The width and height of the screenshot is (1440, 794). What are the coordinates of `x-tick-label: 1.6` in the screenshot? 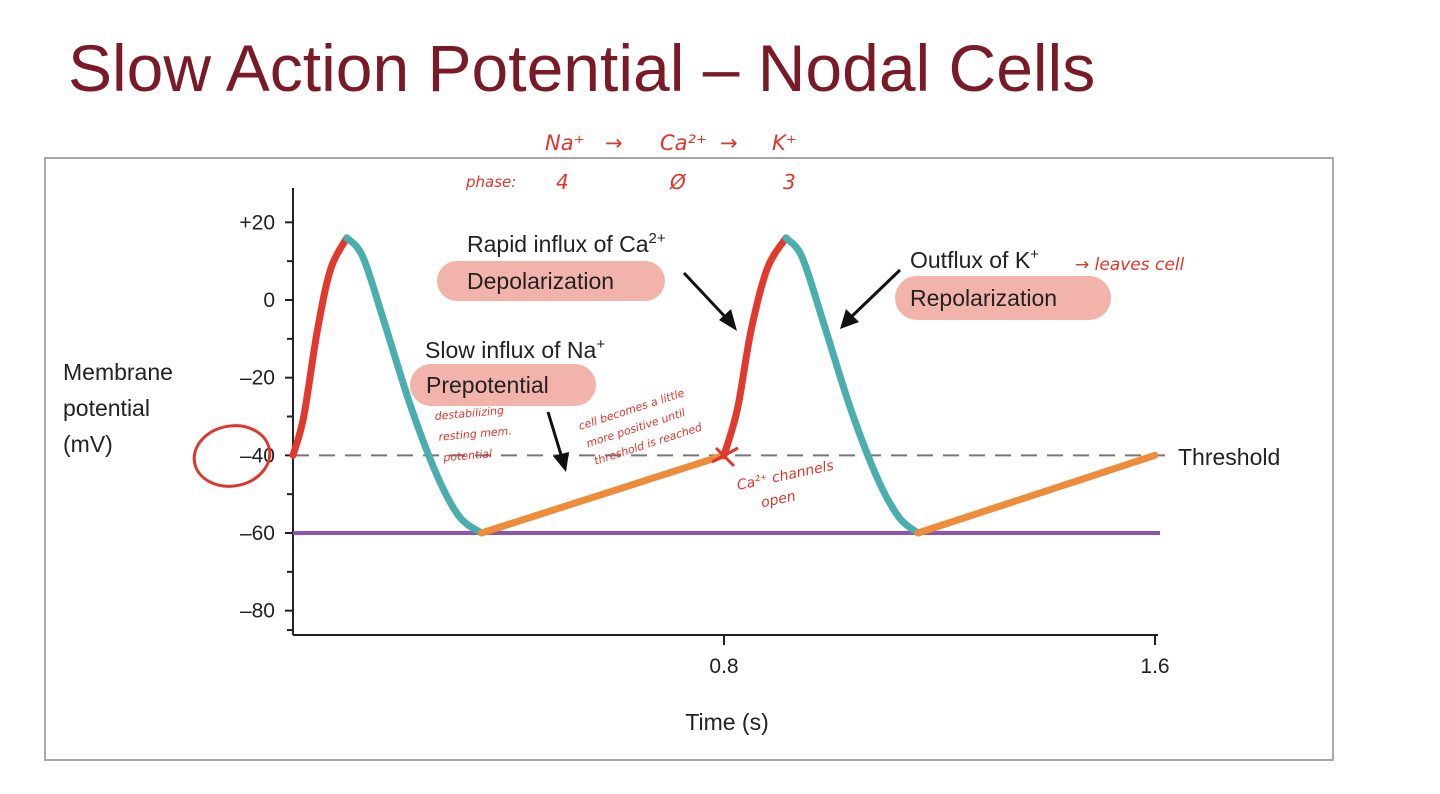 It's located at (1154, 666).